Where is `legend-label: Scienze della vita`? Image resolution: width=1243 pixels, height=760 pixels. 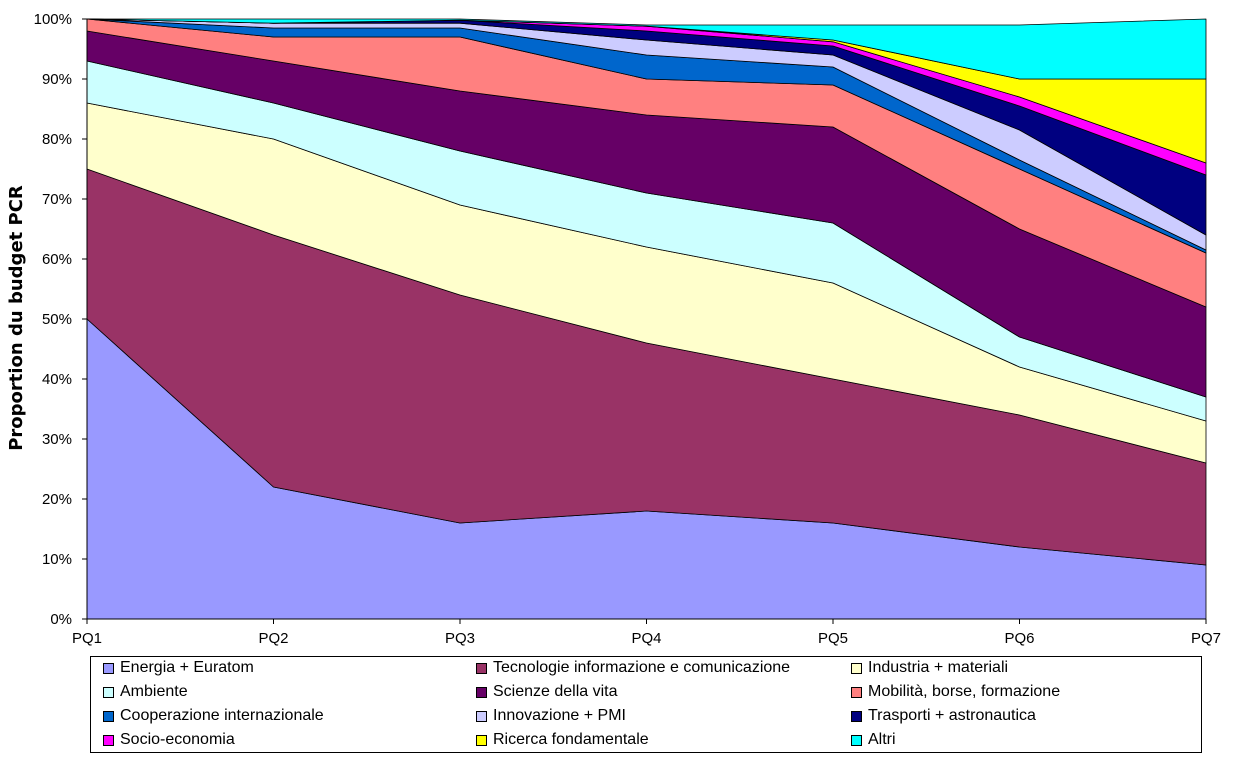
legend-label: Scienze della vita is located at coordinates (555, 691).